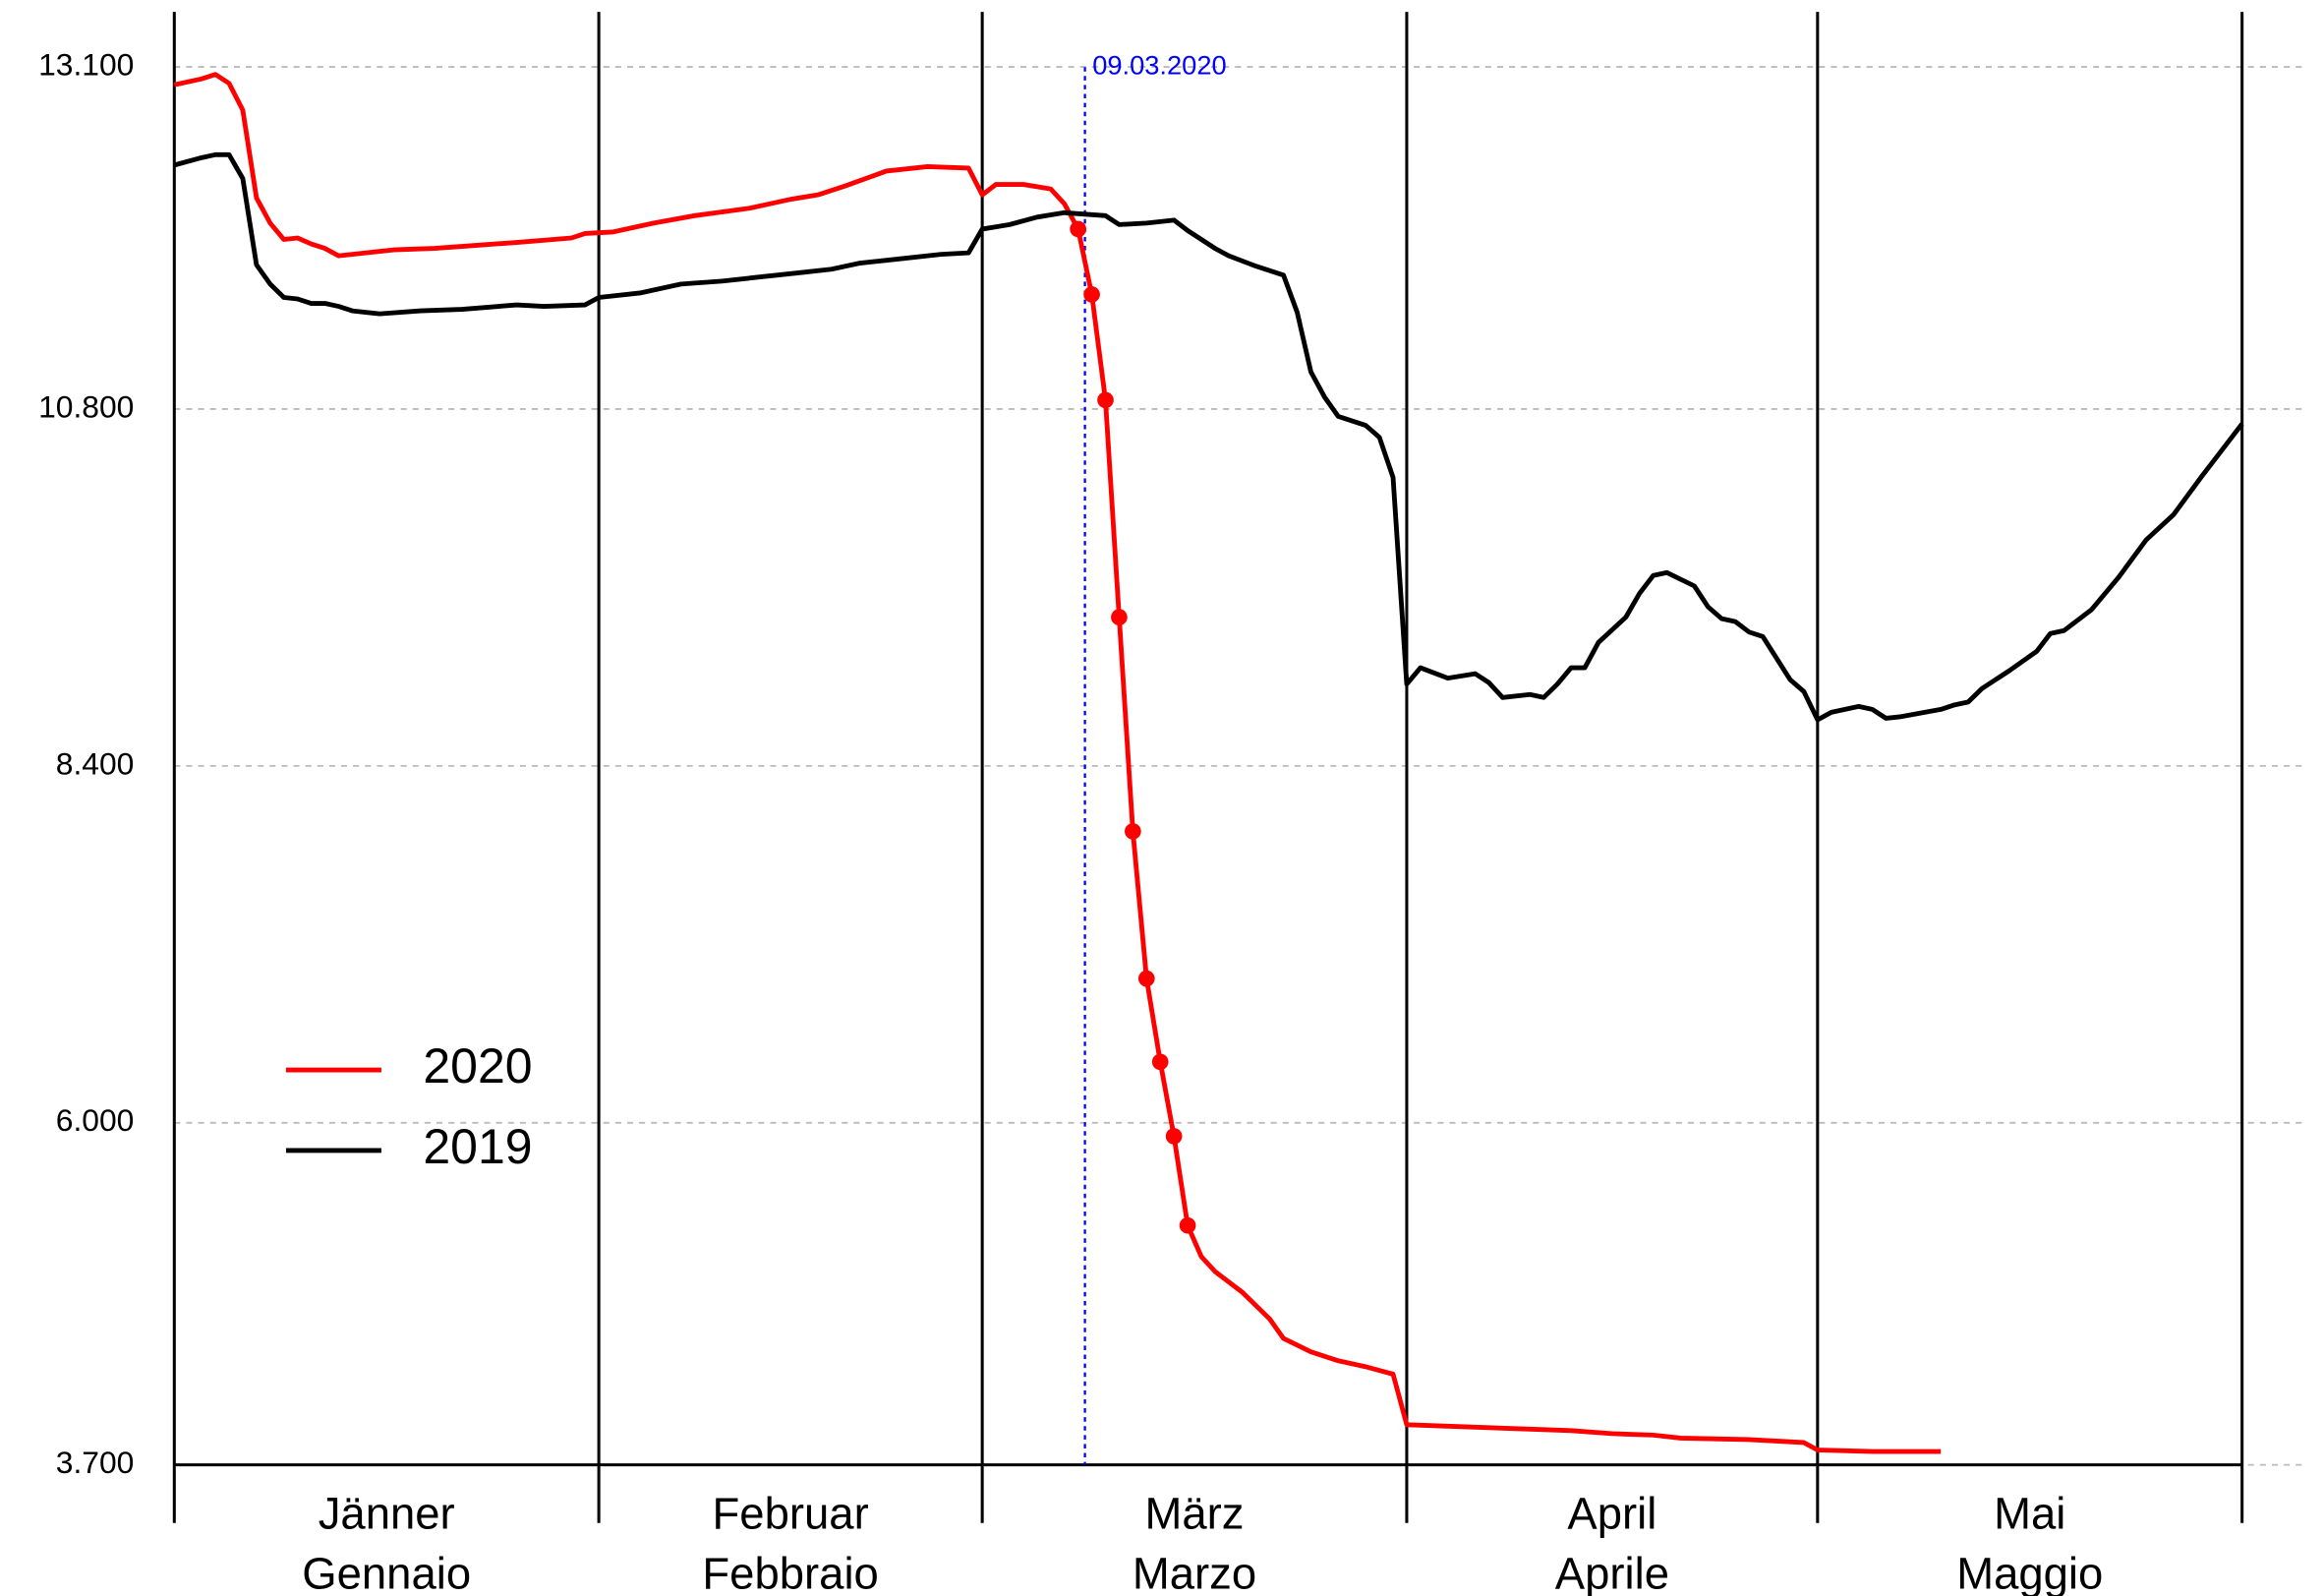 This screenshot has height=1596, width=2324. Describe the element at coordinates (2029, 1572) in the screenshot. I see `month-label: Maggio` at that location.